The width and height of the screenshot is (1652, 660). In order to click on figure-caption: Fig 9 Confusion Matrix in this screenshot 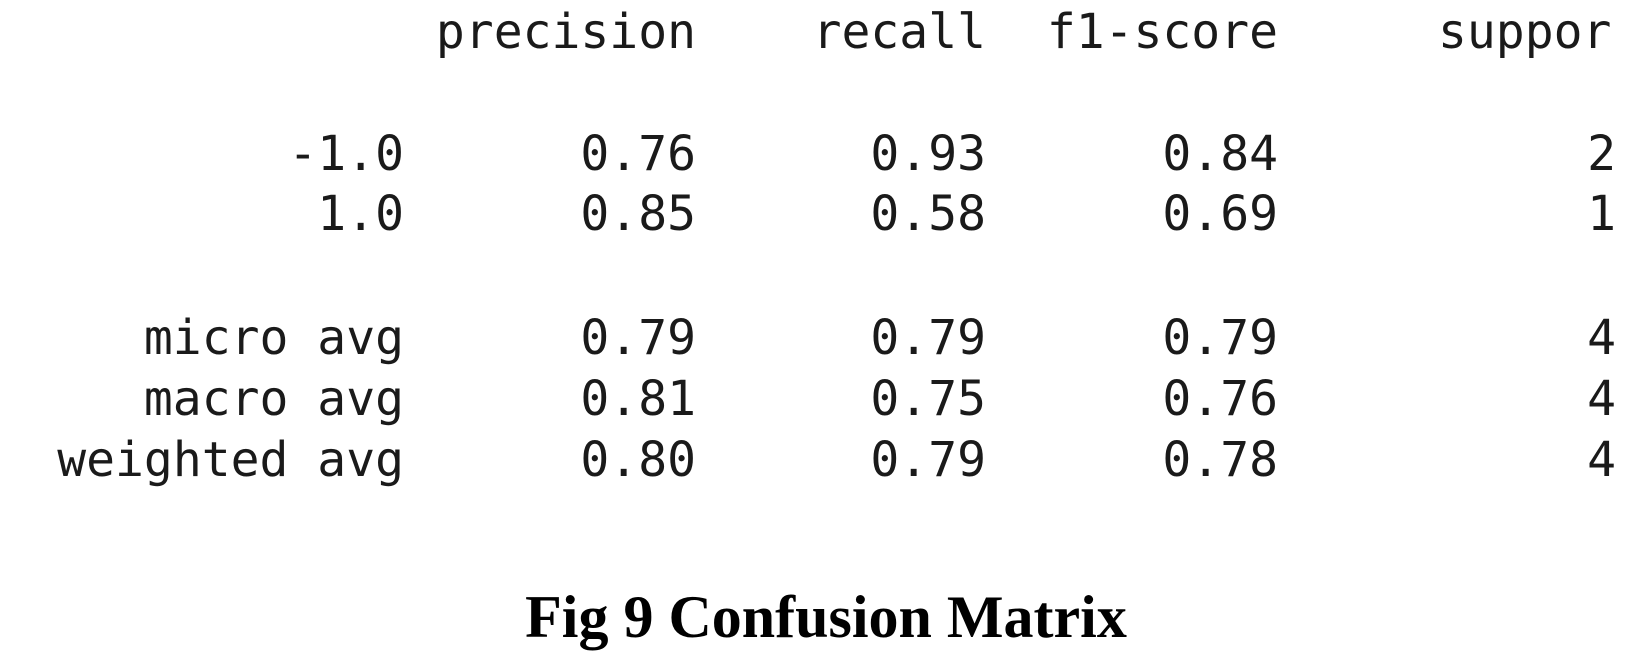, I will do `click(826, 617)`.